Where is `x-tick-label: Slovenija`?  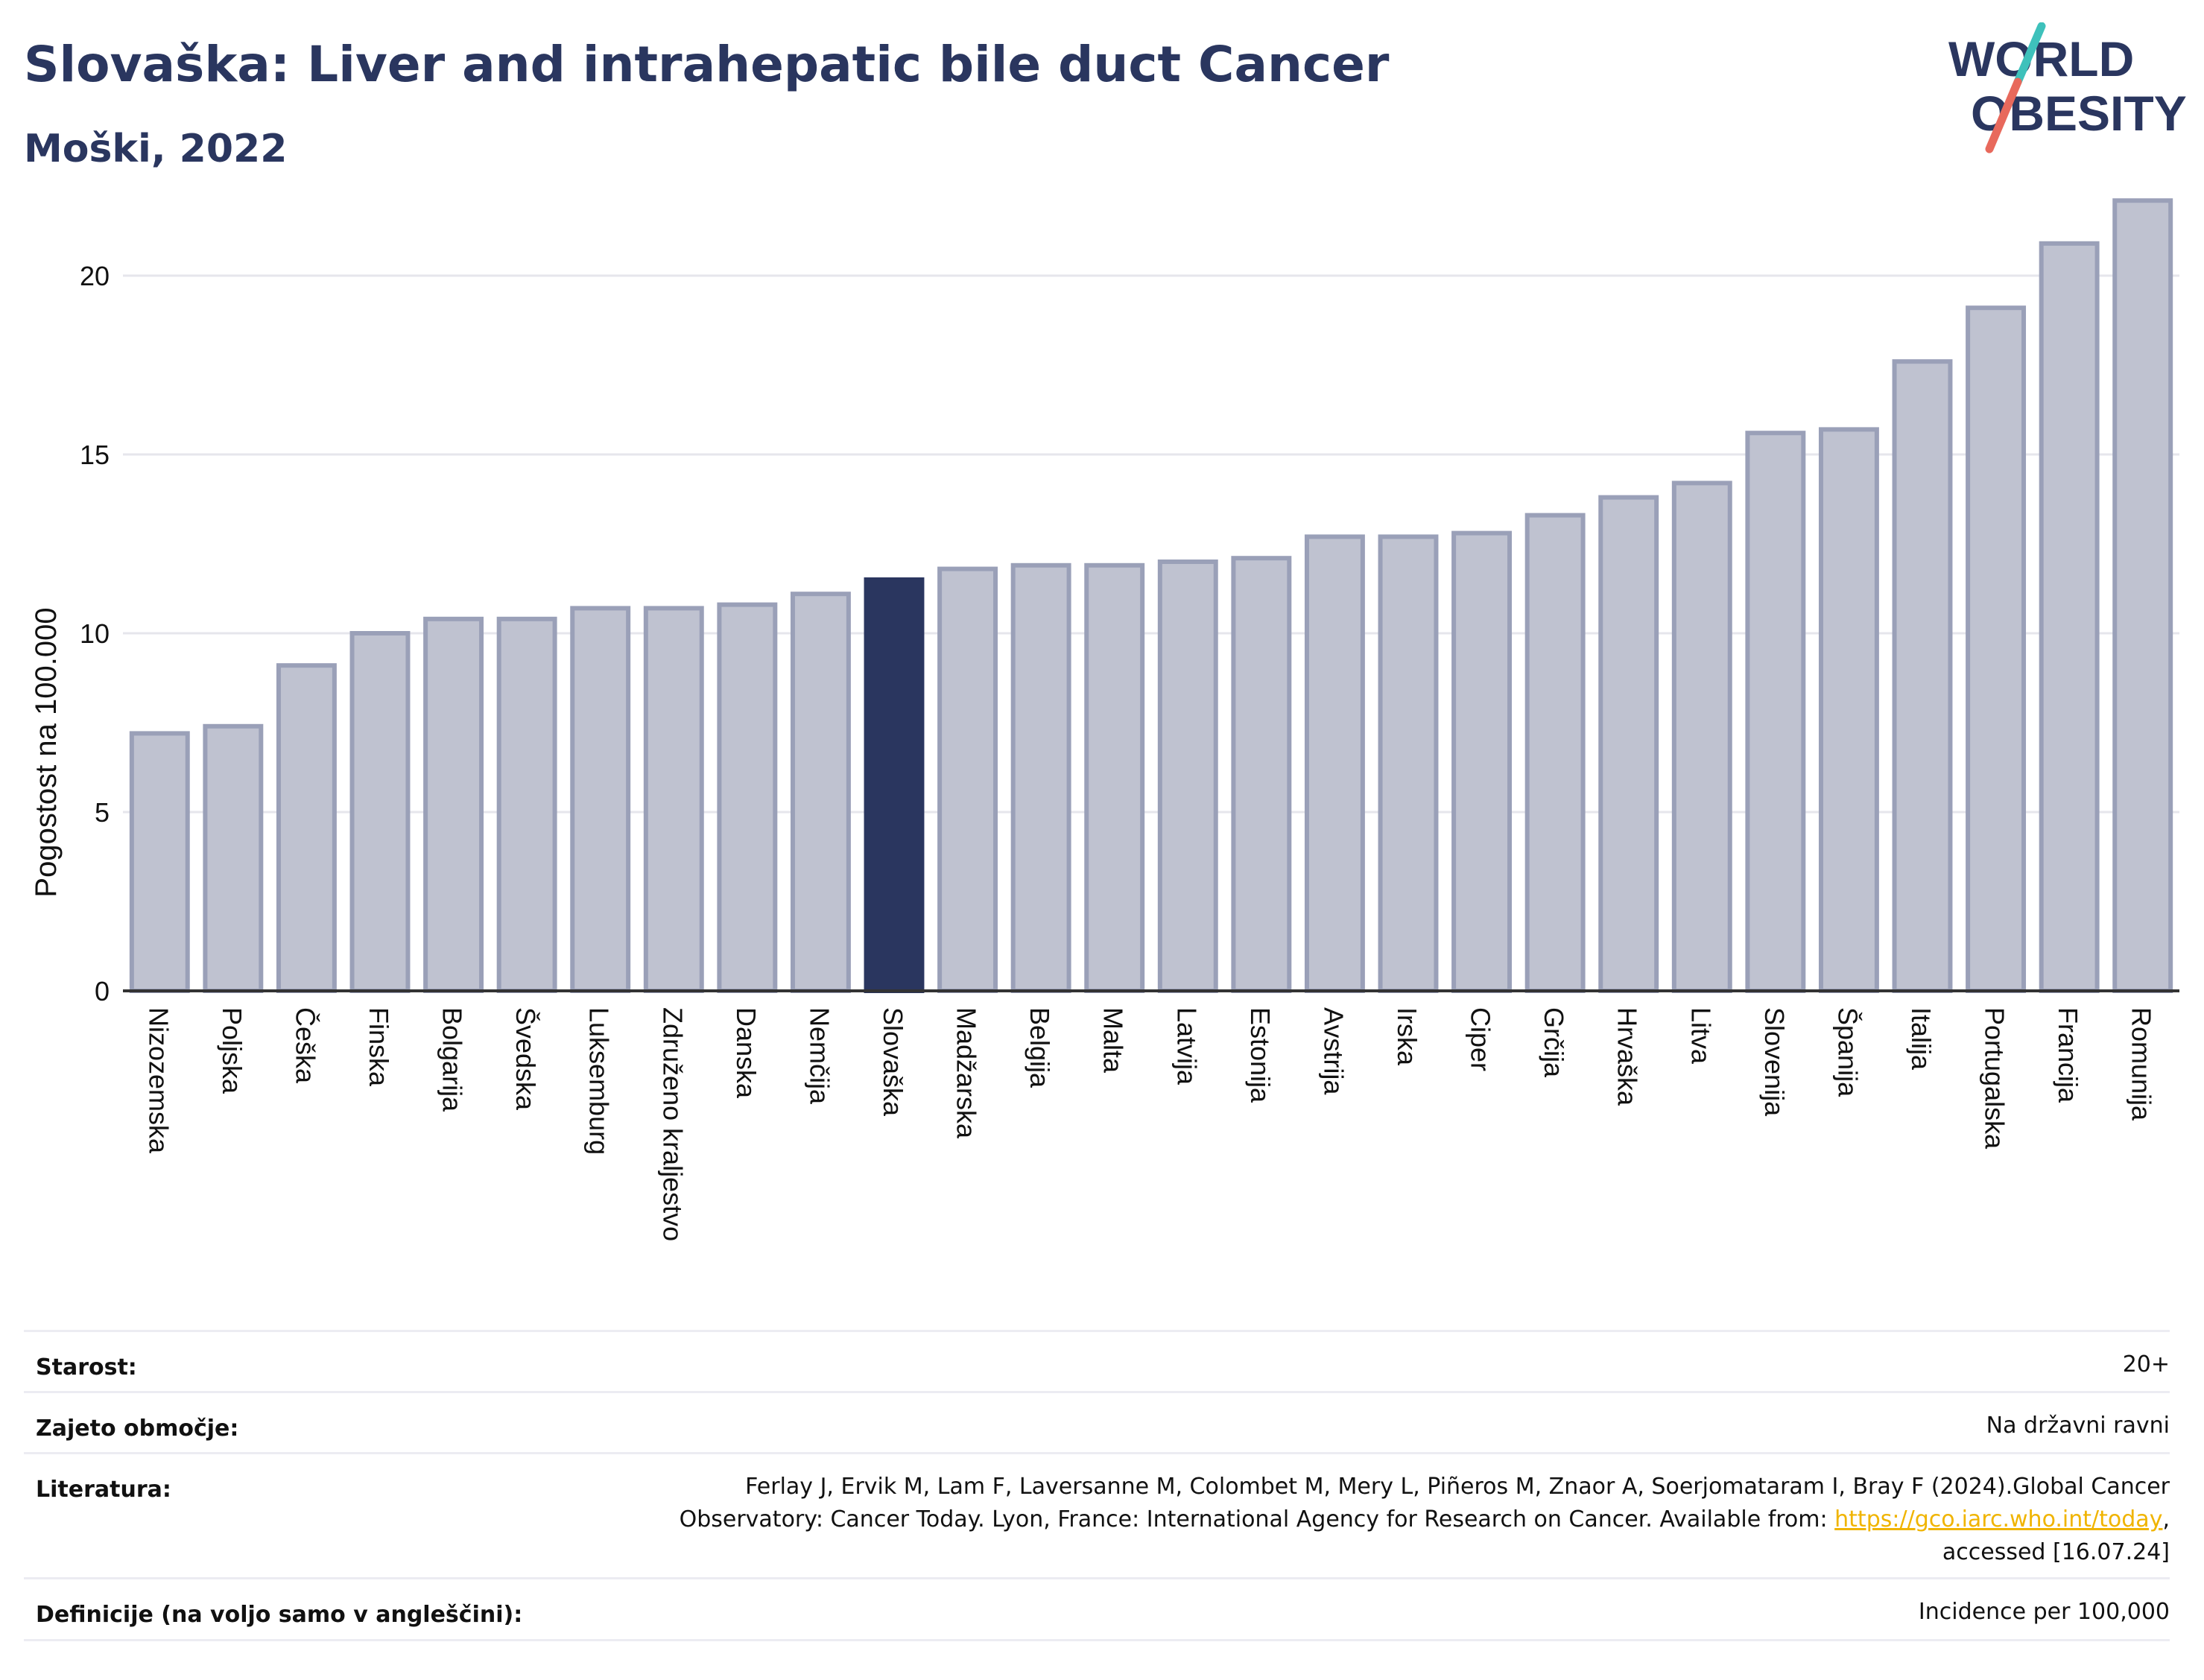
x-tick-label: Slovenija is located at coordinates (1774, 1062).